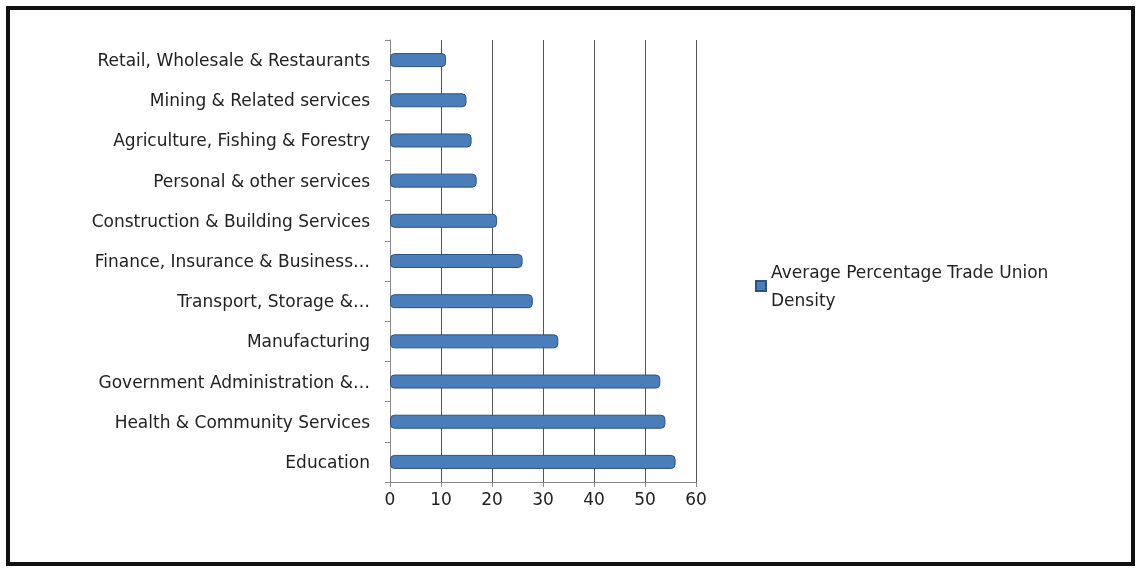 Image resolution: width=1145 pixels, height=576 pixels. I want to click on y-tick-label: Personal & other services, so click(262, 180).